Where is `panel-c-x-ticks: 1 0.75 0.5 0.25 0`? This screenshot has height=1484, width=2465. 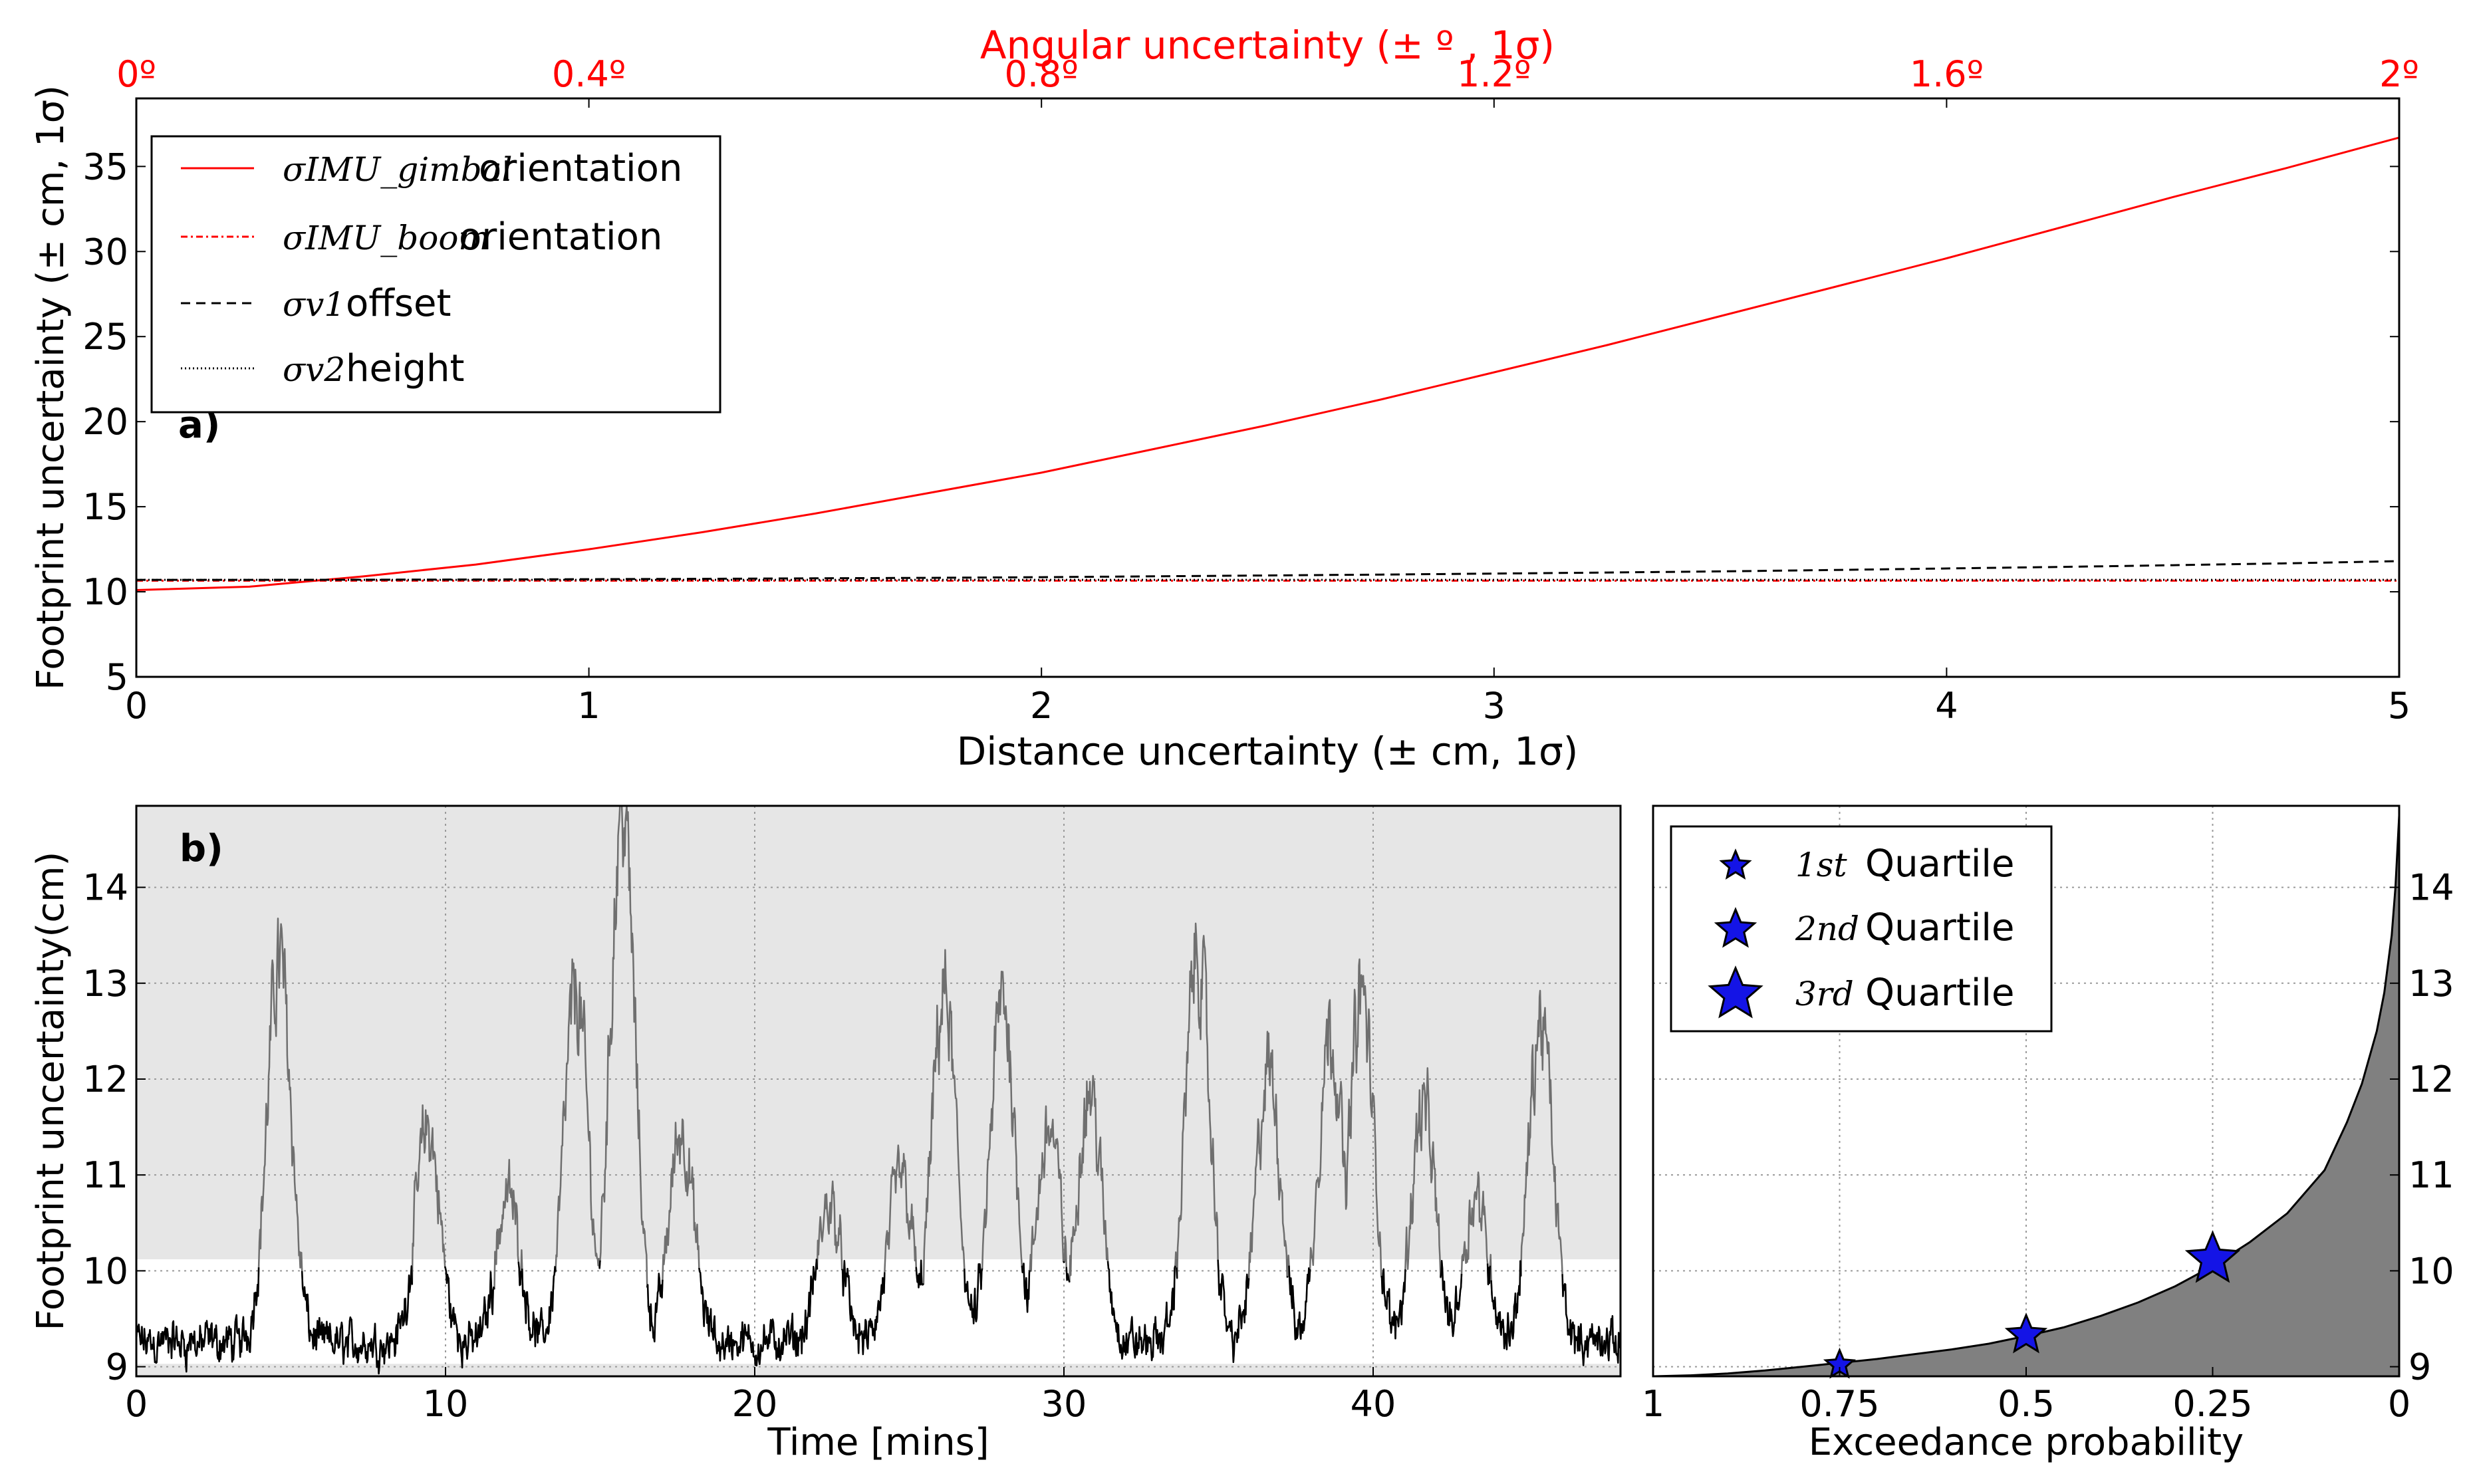 panel-c-x-ticks: 1 0.75 0.5 0.25 0 is located at coordinates (2026, 1396).